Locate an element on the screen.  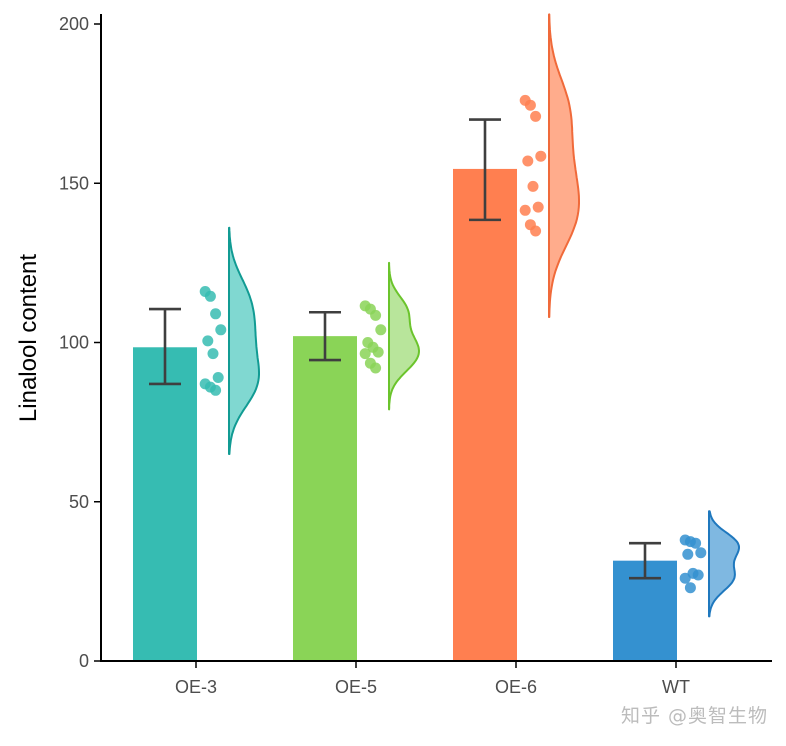
x-ticks: OE-3 OE-5 OE-6 WT is located at coordinates (432, 679).